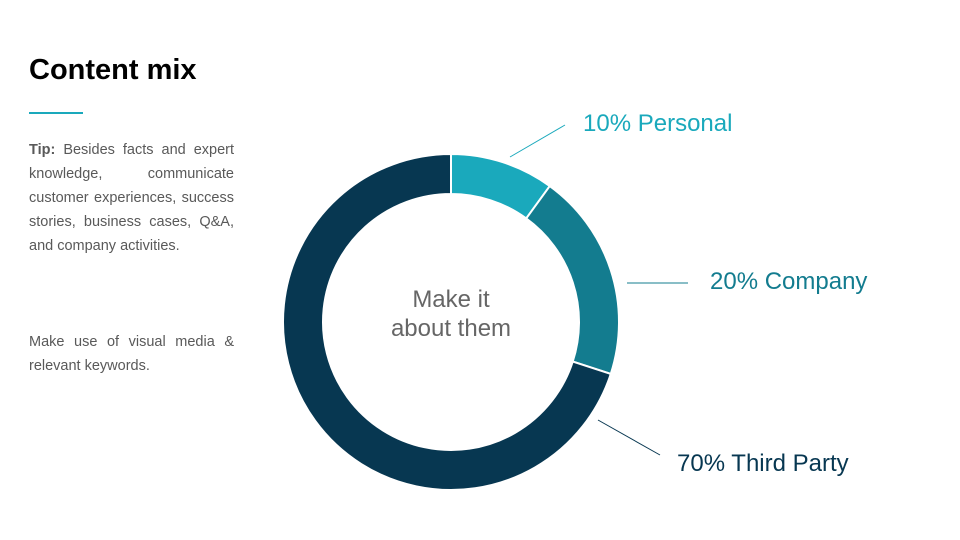  I want to click on segment-label: 20% Company, so click(788, 281).